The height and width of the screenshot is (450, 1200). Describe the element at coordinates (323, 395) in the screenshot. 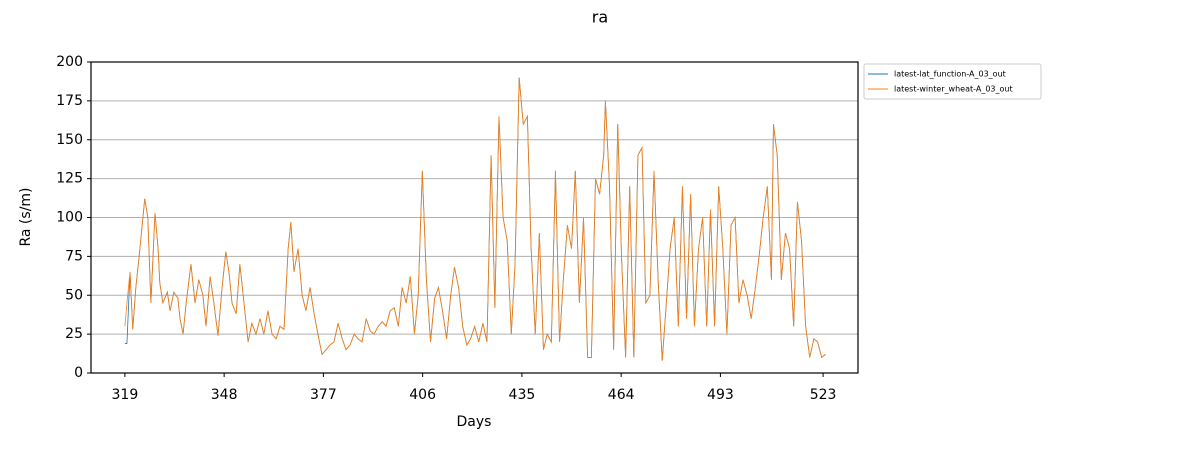

I see `x-tick-label: 377` at that location.